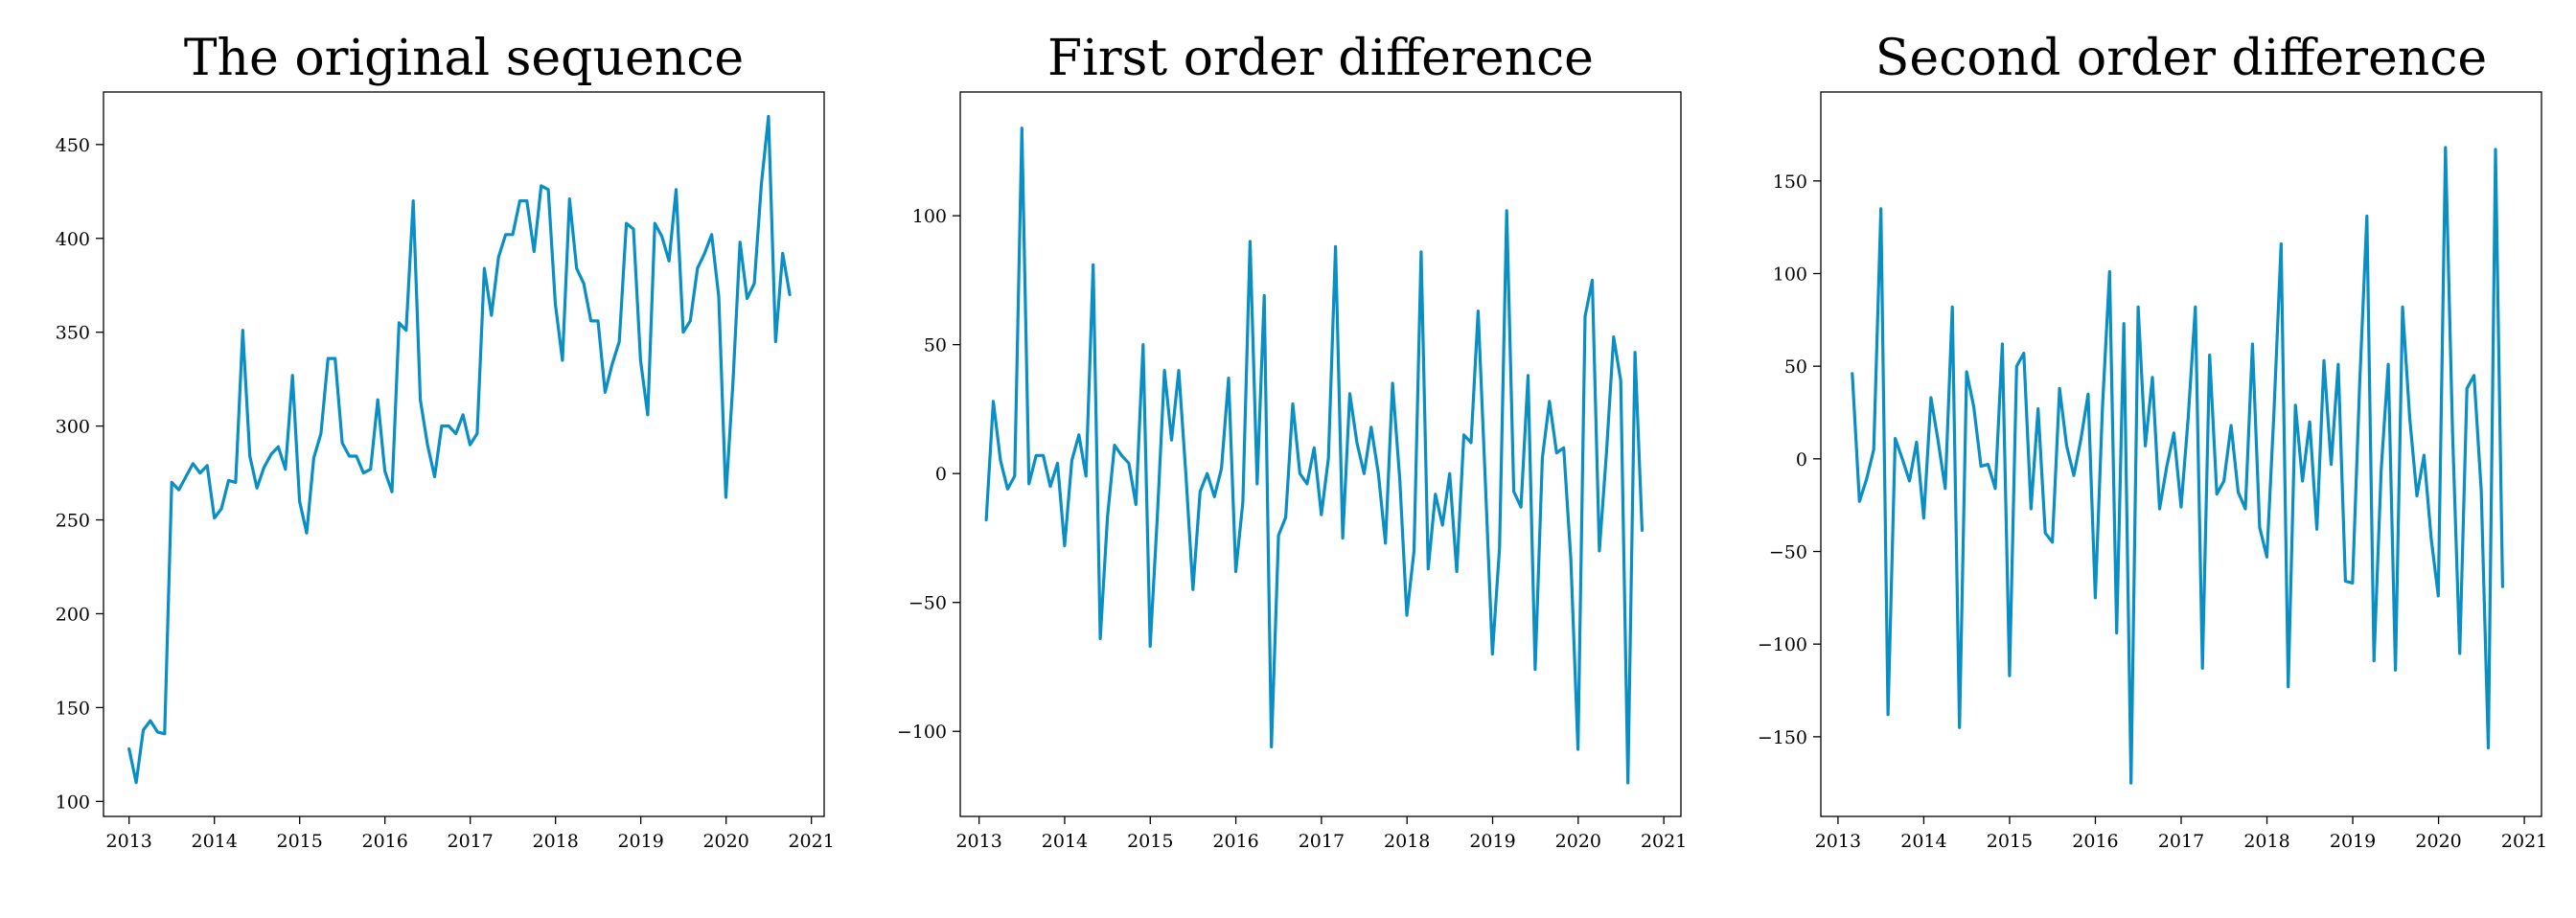 The width and height of the screenshot is (2576, 918). I want to click on y-tick-label: 450, so click(73, 145).